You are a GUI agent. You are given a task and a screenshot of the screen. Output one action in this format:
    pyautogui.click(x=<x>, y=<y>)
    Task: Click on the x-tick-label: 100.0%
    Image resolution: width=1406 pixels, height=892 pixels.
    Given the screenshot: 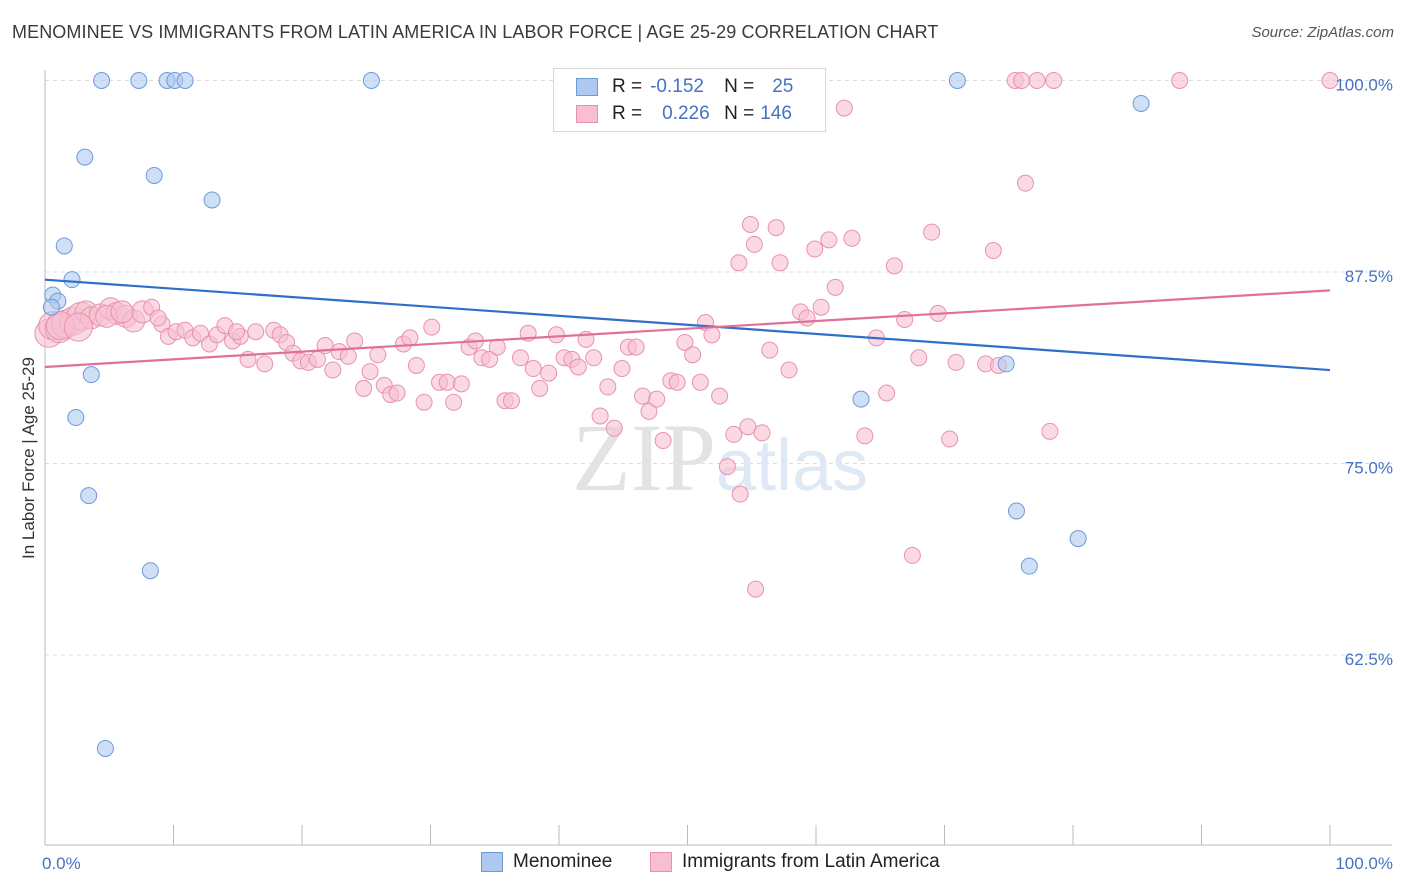 What is the action you would take?
    pyautogui.click(x=1364, y=863)
    